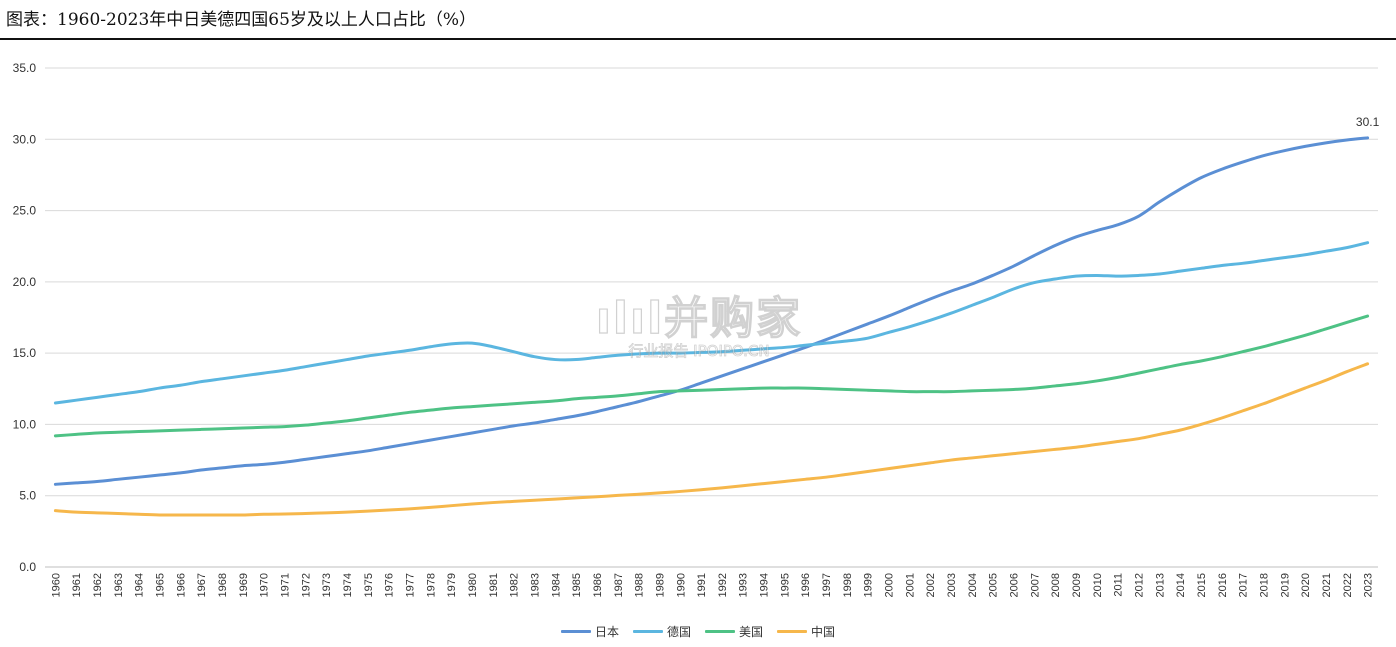 This screenshot has height=647, width=1396. Describe the element at coordinates (410, 585) in the screenshot. I see `x-tick-label: 1977` at that location.